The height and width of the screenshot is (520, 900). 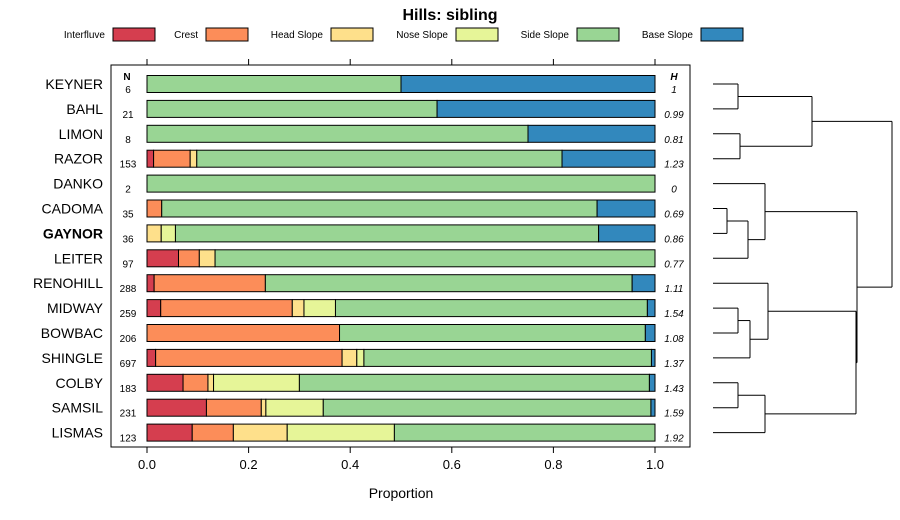 I want to click on row-h: 1.11, so click(x=674, y=289).